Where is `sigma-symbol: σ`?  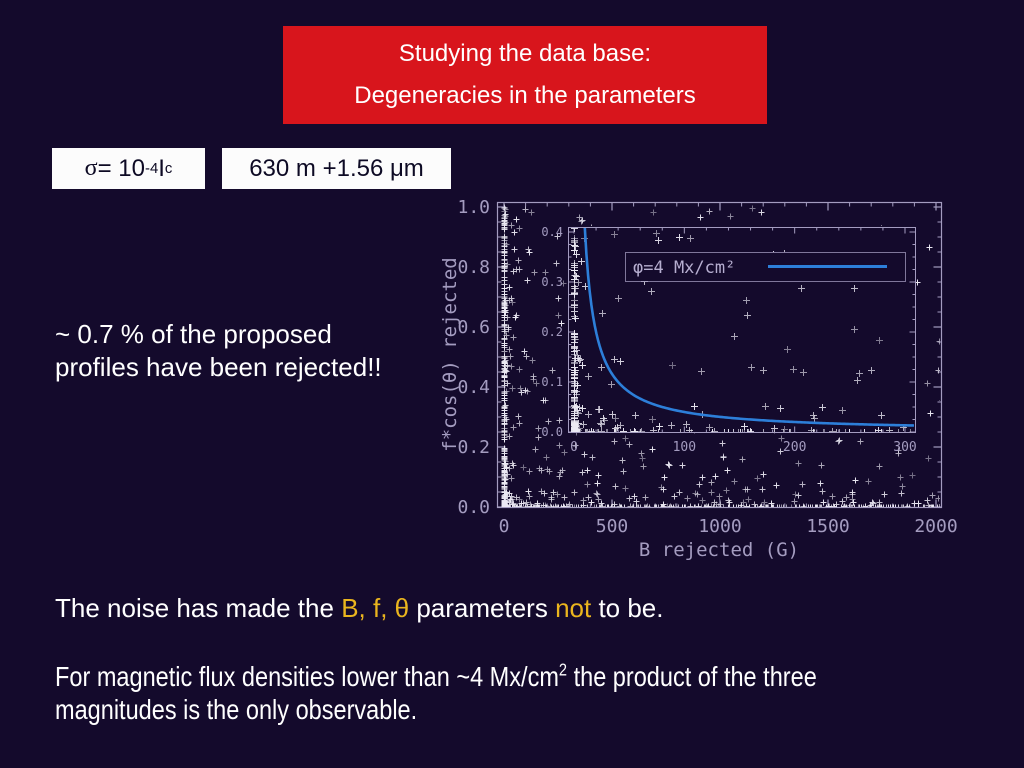
sigma-symbol: σ is located at coordinates (91, 168).